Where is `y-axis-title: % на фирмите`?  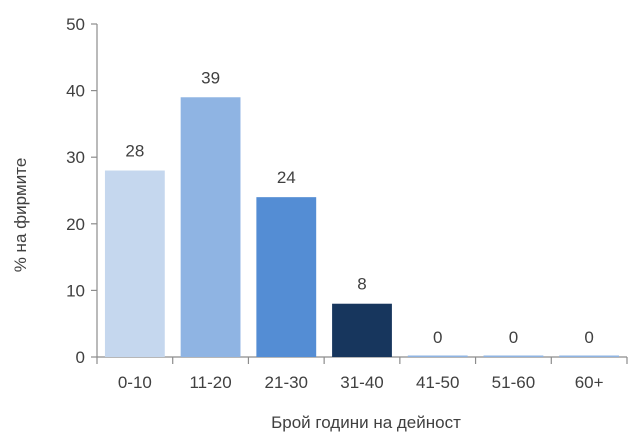 y-axis-title: % на фирмите is located at coordinates (20, 215).